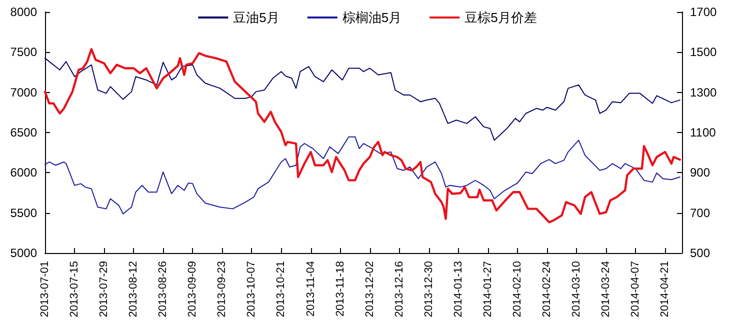  What do you see at coordinates (163, 289) in the screenshot?
I see `x-tick-label: 2013-08-26` at bounding box center [163, 289].